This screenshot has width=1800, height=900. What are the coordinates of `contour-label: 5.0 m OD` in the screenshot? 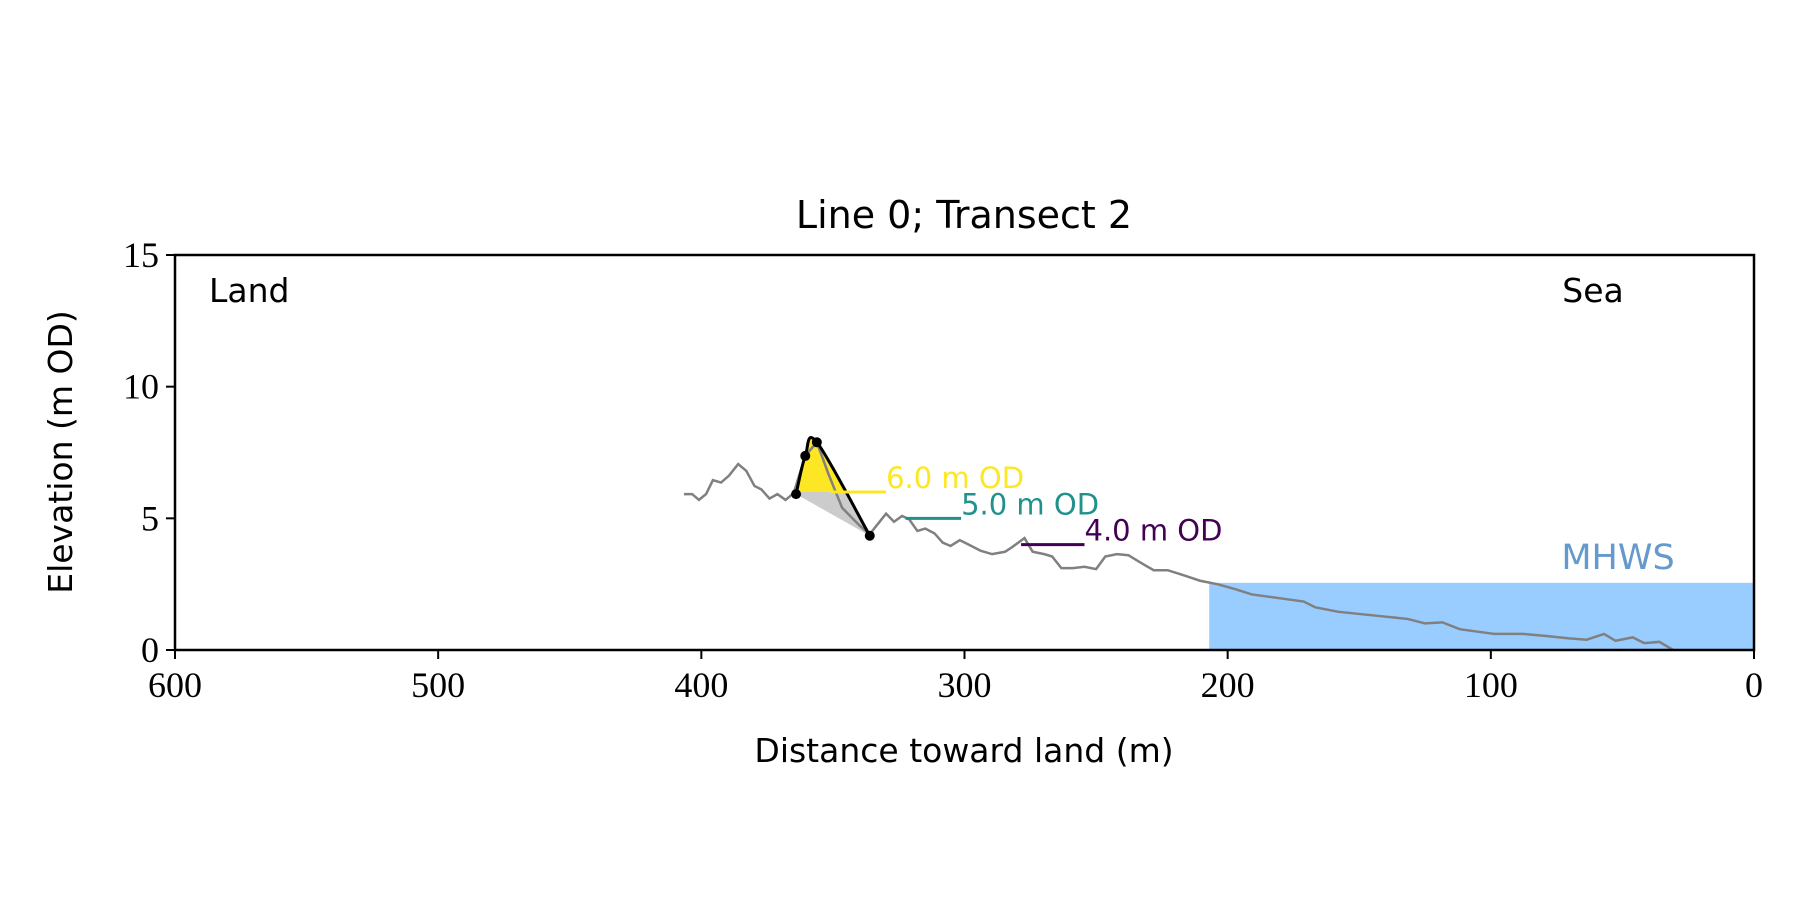 It's located at (1030, 504).